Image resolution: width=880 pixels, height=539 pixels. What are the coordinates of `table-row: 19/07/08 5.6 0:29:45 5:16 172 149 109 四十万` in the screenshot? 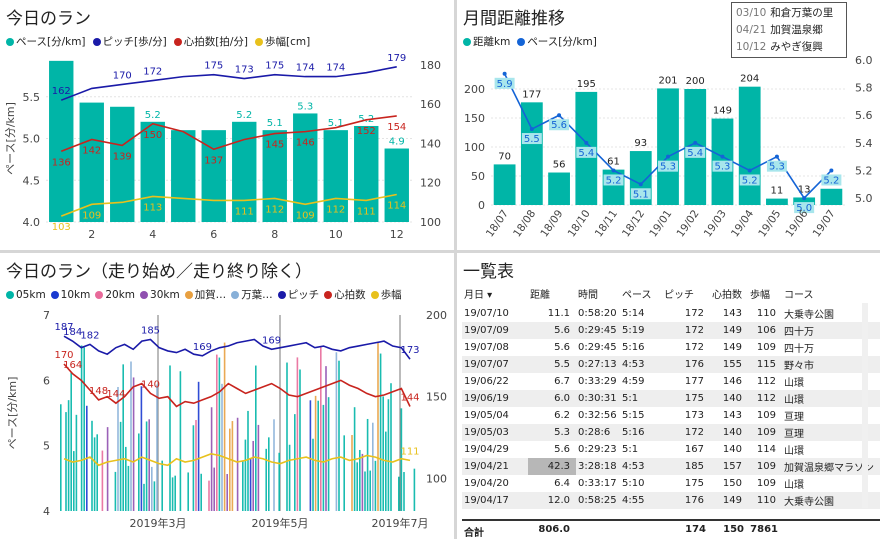 It's located at (671, 347).